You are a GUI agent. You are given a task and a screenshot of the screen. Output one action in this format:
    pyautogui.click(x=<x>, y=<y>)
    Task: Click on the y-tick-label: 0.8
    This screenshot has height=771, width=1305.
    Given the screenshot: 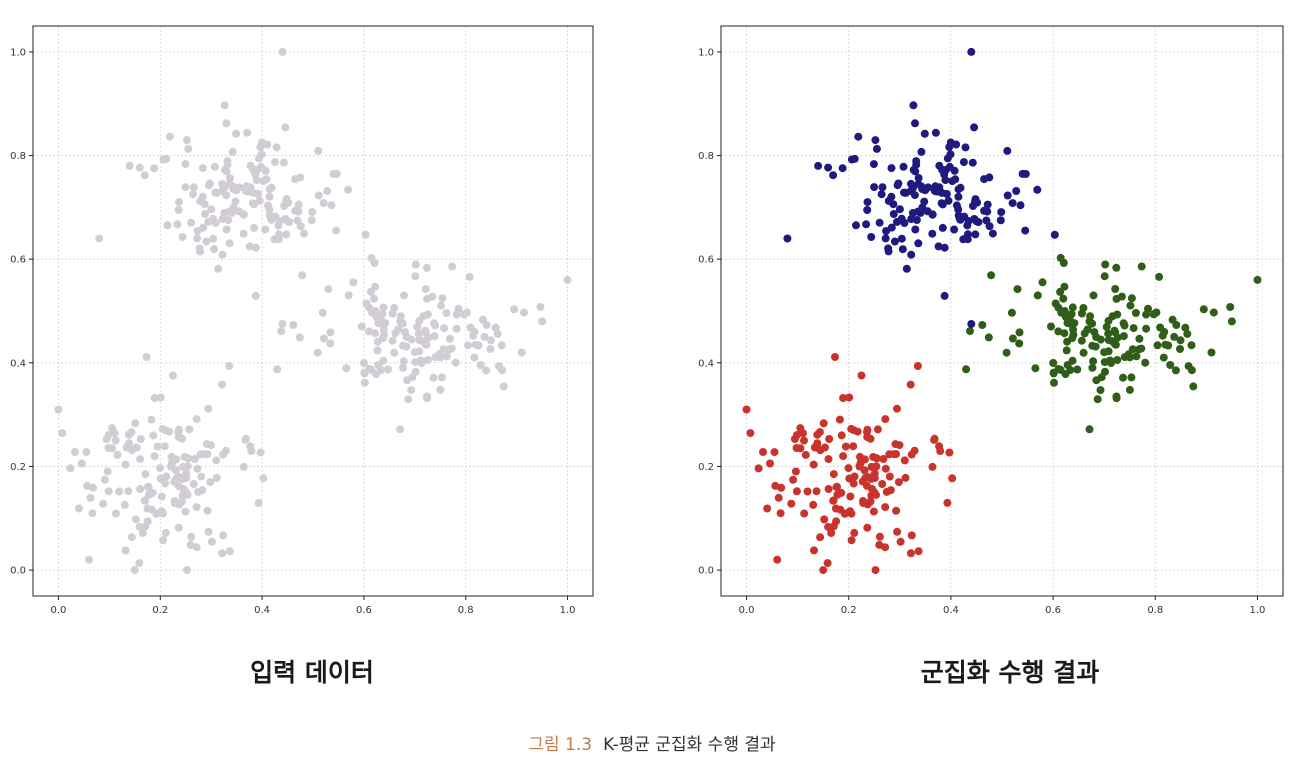 What is the action you would take?
    pyautogui.click(x=18, y=156)
    